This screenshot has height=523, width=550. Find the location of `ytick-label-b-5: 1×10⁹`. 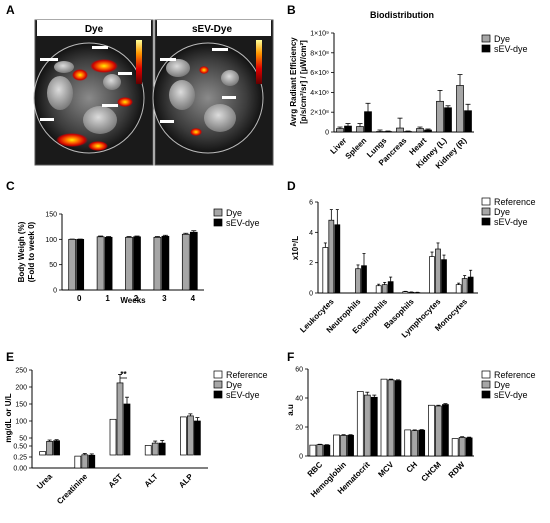

ytick-label-b-5: 1×10⁹ is located at coordinates (319, 34).